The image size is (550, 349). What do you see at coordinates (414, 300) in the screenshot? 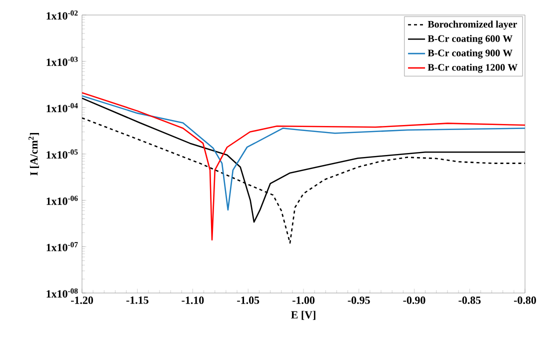
I see `x-tick-label: -0.90` at bounding box center [414, 300].